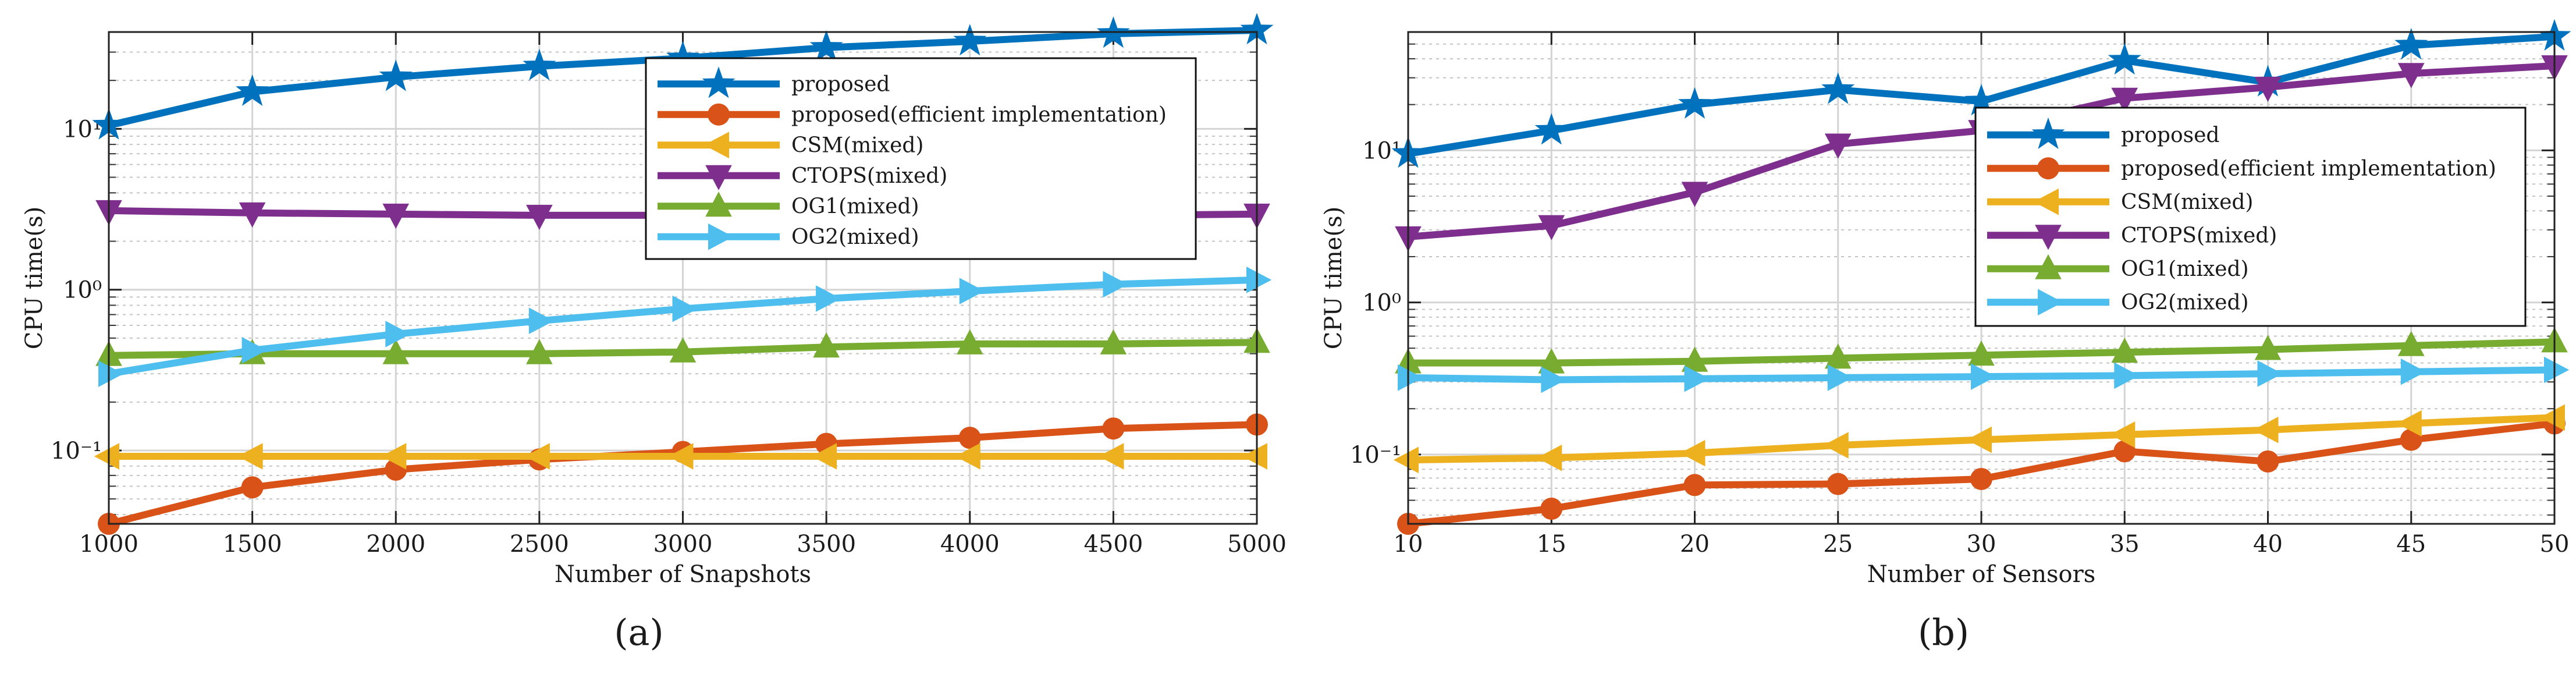  I want to click on panel-a-legend-og1-mixed-marker, so click(718, 204).